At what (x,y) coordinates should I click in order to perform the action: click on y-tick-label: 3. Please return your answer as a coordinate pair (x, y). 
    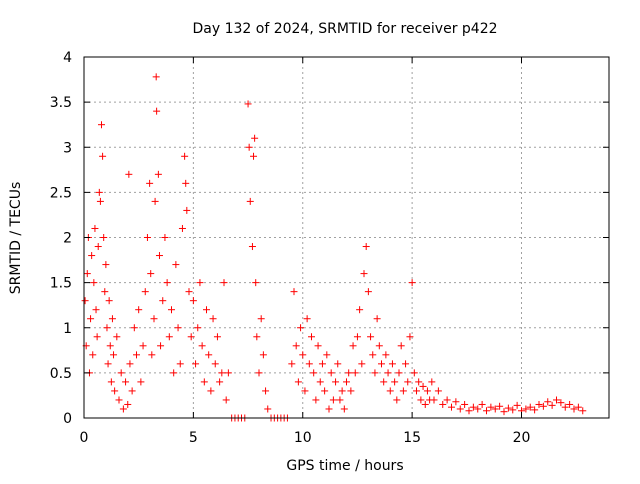
    Looking at the image, I should click on (67, 148).